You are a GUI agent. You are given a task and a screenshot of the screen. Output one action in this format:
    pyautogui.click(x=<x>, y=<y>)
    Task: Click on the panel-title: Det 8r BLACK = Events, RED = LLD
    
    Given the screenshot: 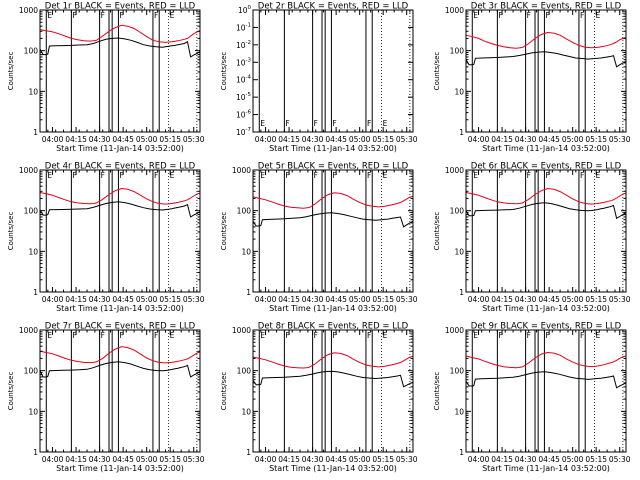 What is the action you would take?
    pyautogui.click(x=333, y=327)
    